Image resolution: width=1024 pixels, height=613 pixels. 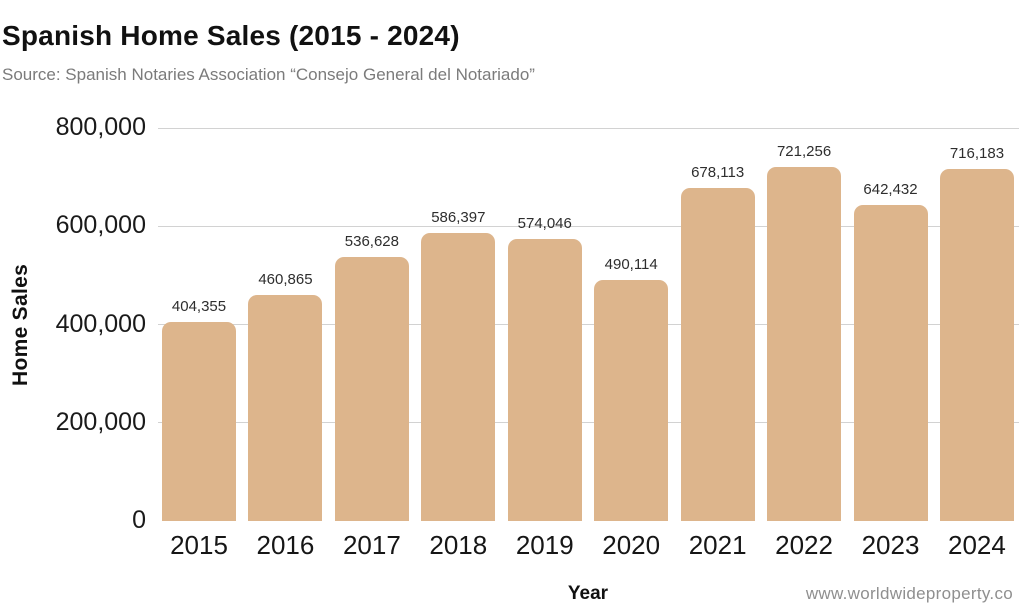 I want to click on bar-slot: 536,628, so click(x=371, y=324).